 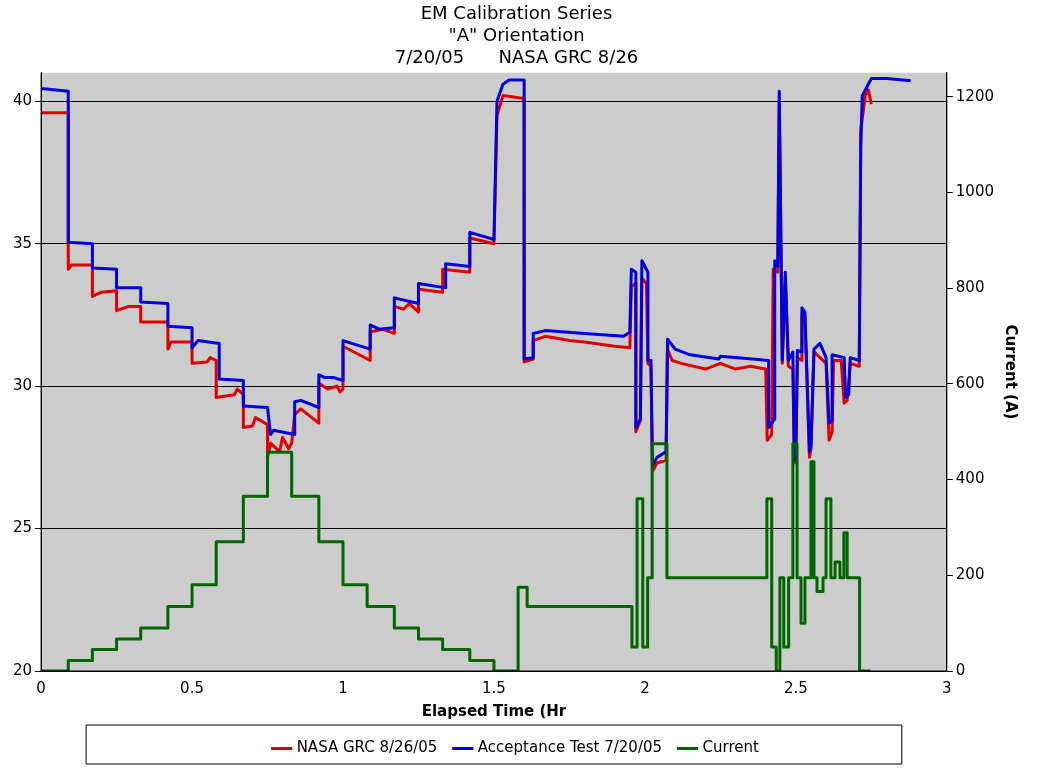 I want to click on x-axis-title: Elapsed Time (Hr, so click(x=494, y=710).